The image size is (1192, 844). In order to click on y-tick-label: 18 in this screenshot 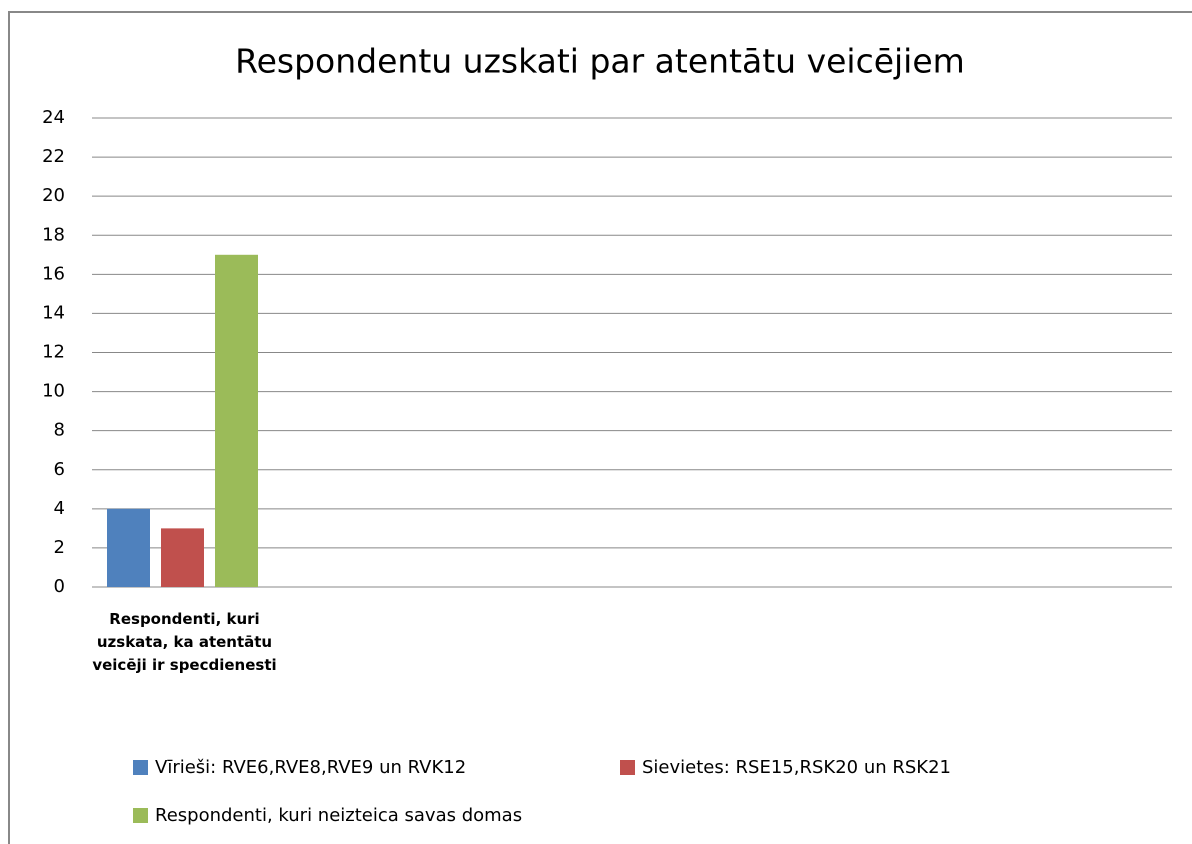, I will do `click(53, 234)`.